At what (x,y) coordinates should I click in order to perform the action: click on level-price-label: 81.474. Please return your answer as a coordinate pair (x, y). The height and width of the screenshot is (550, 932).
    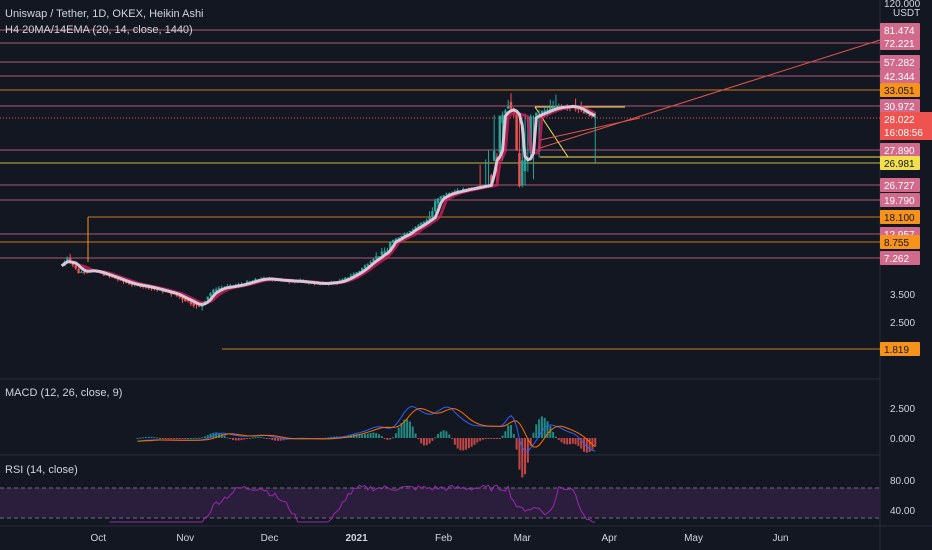
    Looking at the image, I should click on (899, 31).